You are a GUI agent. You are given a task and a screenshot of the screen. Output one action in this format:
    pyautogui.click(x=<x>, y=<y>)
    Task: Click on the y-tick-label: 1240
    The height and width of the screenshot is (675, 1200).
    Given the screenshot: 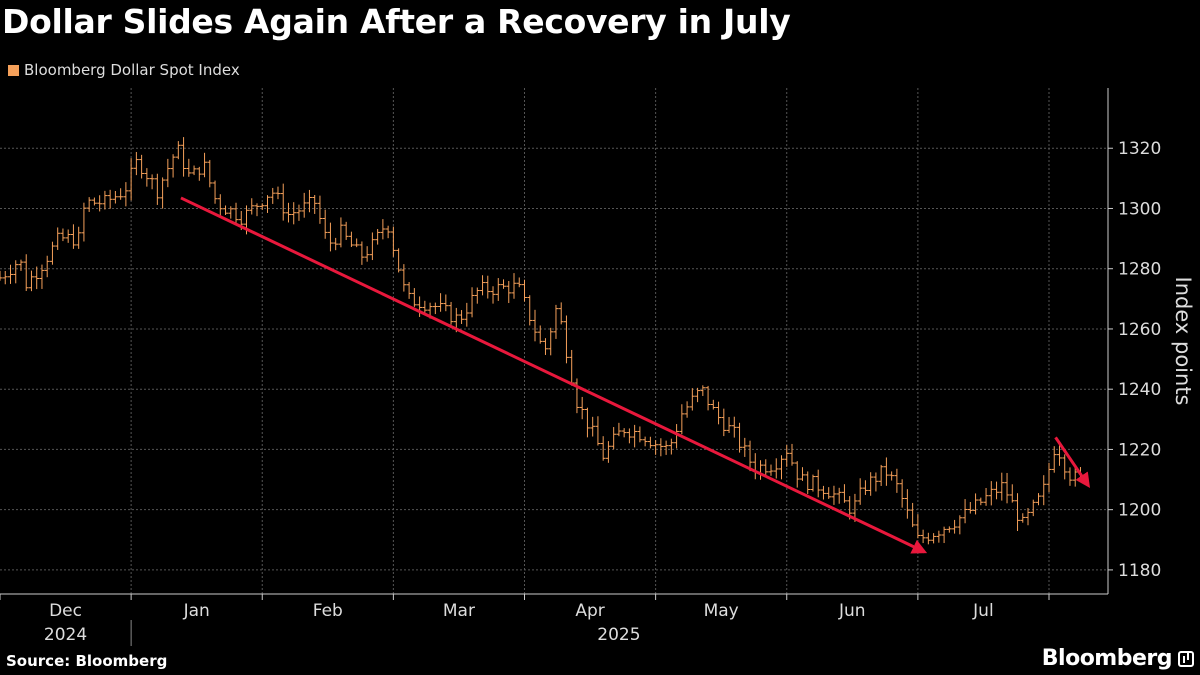 What is the action you would take?
    pyautogui.click(x=1139, y=390)
    